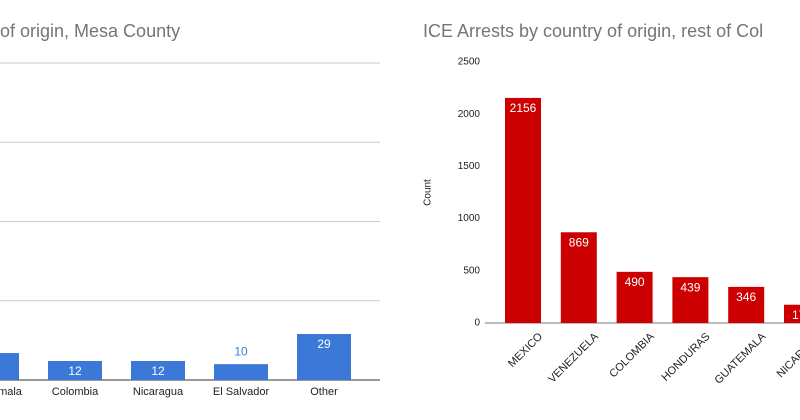  Describe the element at coordinates (746, 297) in the screenshot. I see `data-label: 346` at that location.